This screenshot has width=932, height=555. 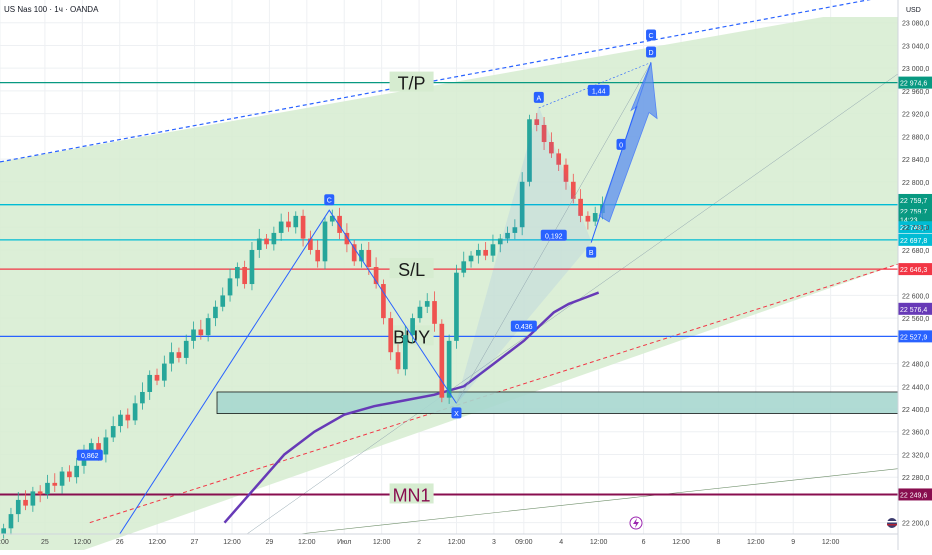 I want to click on y-tick-label: 22 600,0, so click(x=915, y=296).